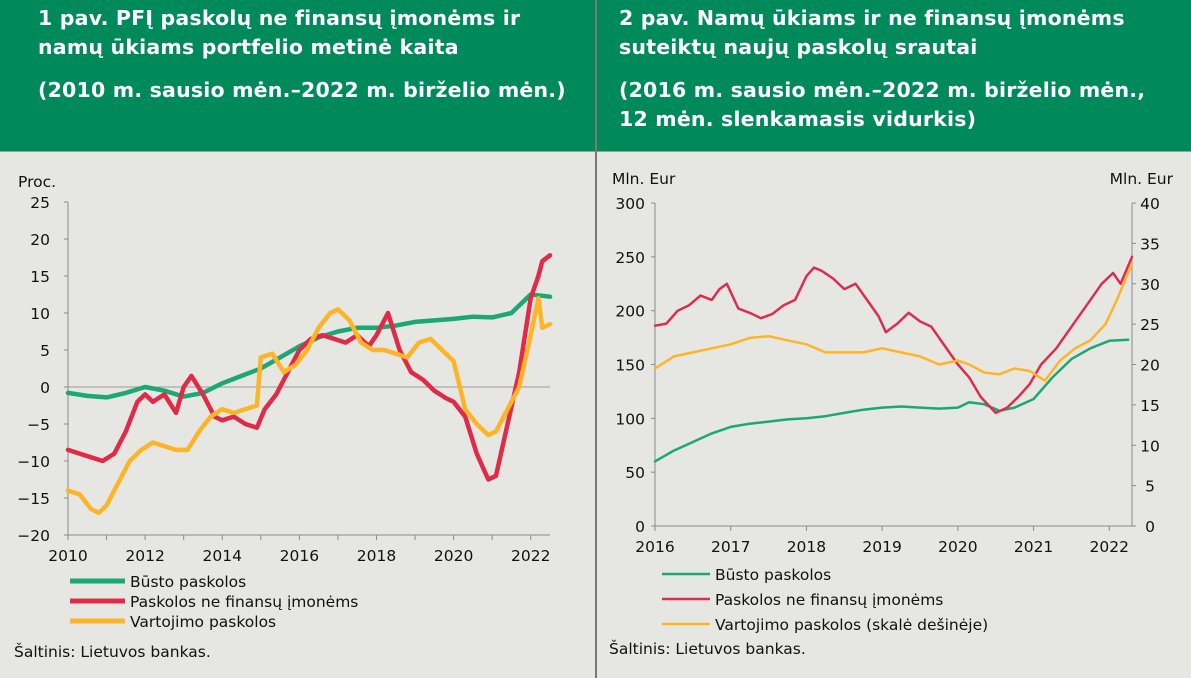  Describe the element at coordinates (67, 556) in the screenshot. I see `x-tick-label: 2010` at that location.